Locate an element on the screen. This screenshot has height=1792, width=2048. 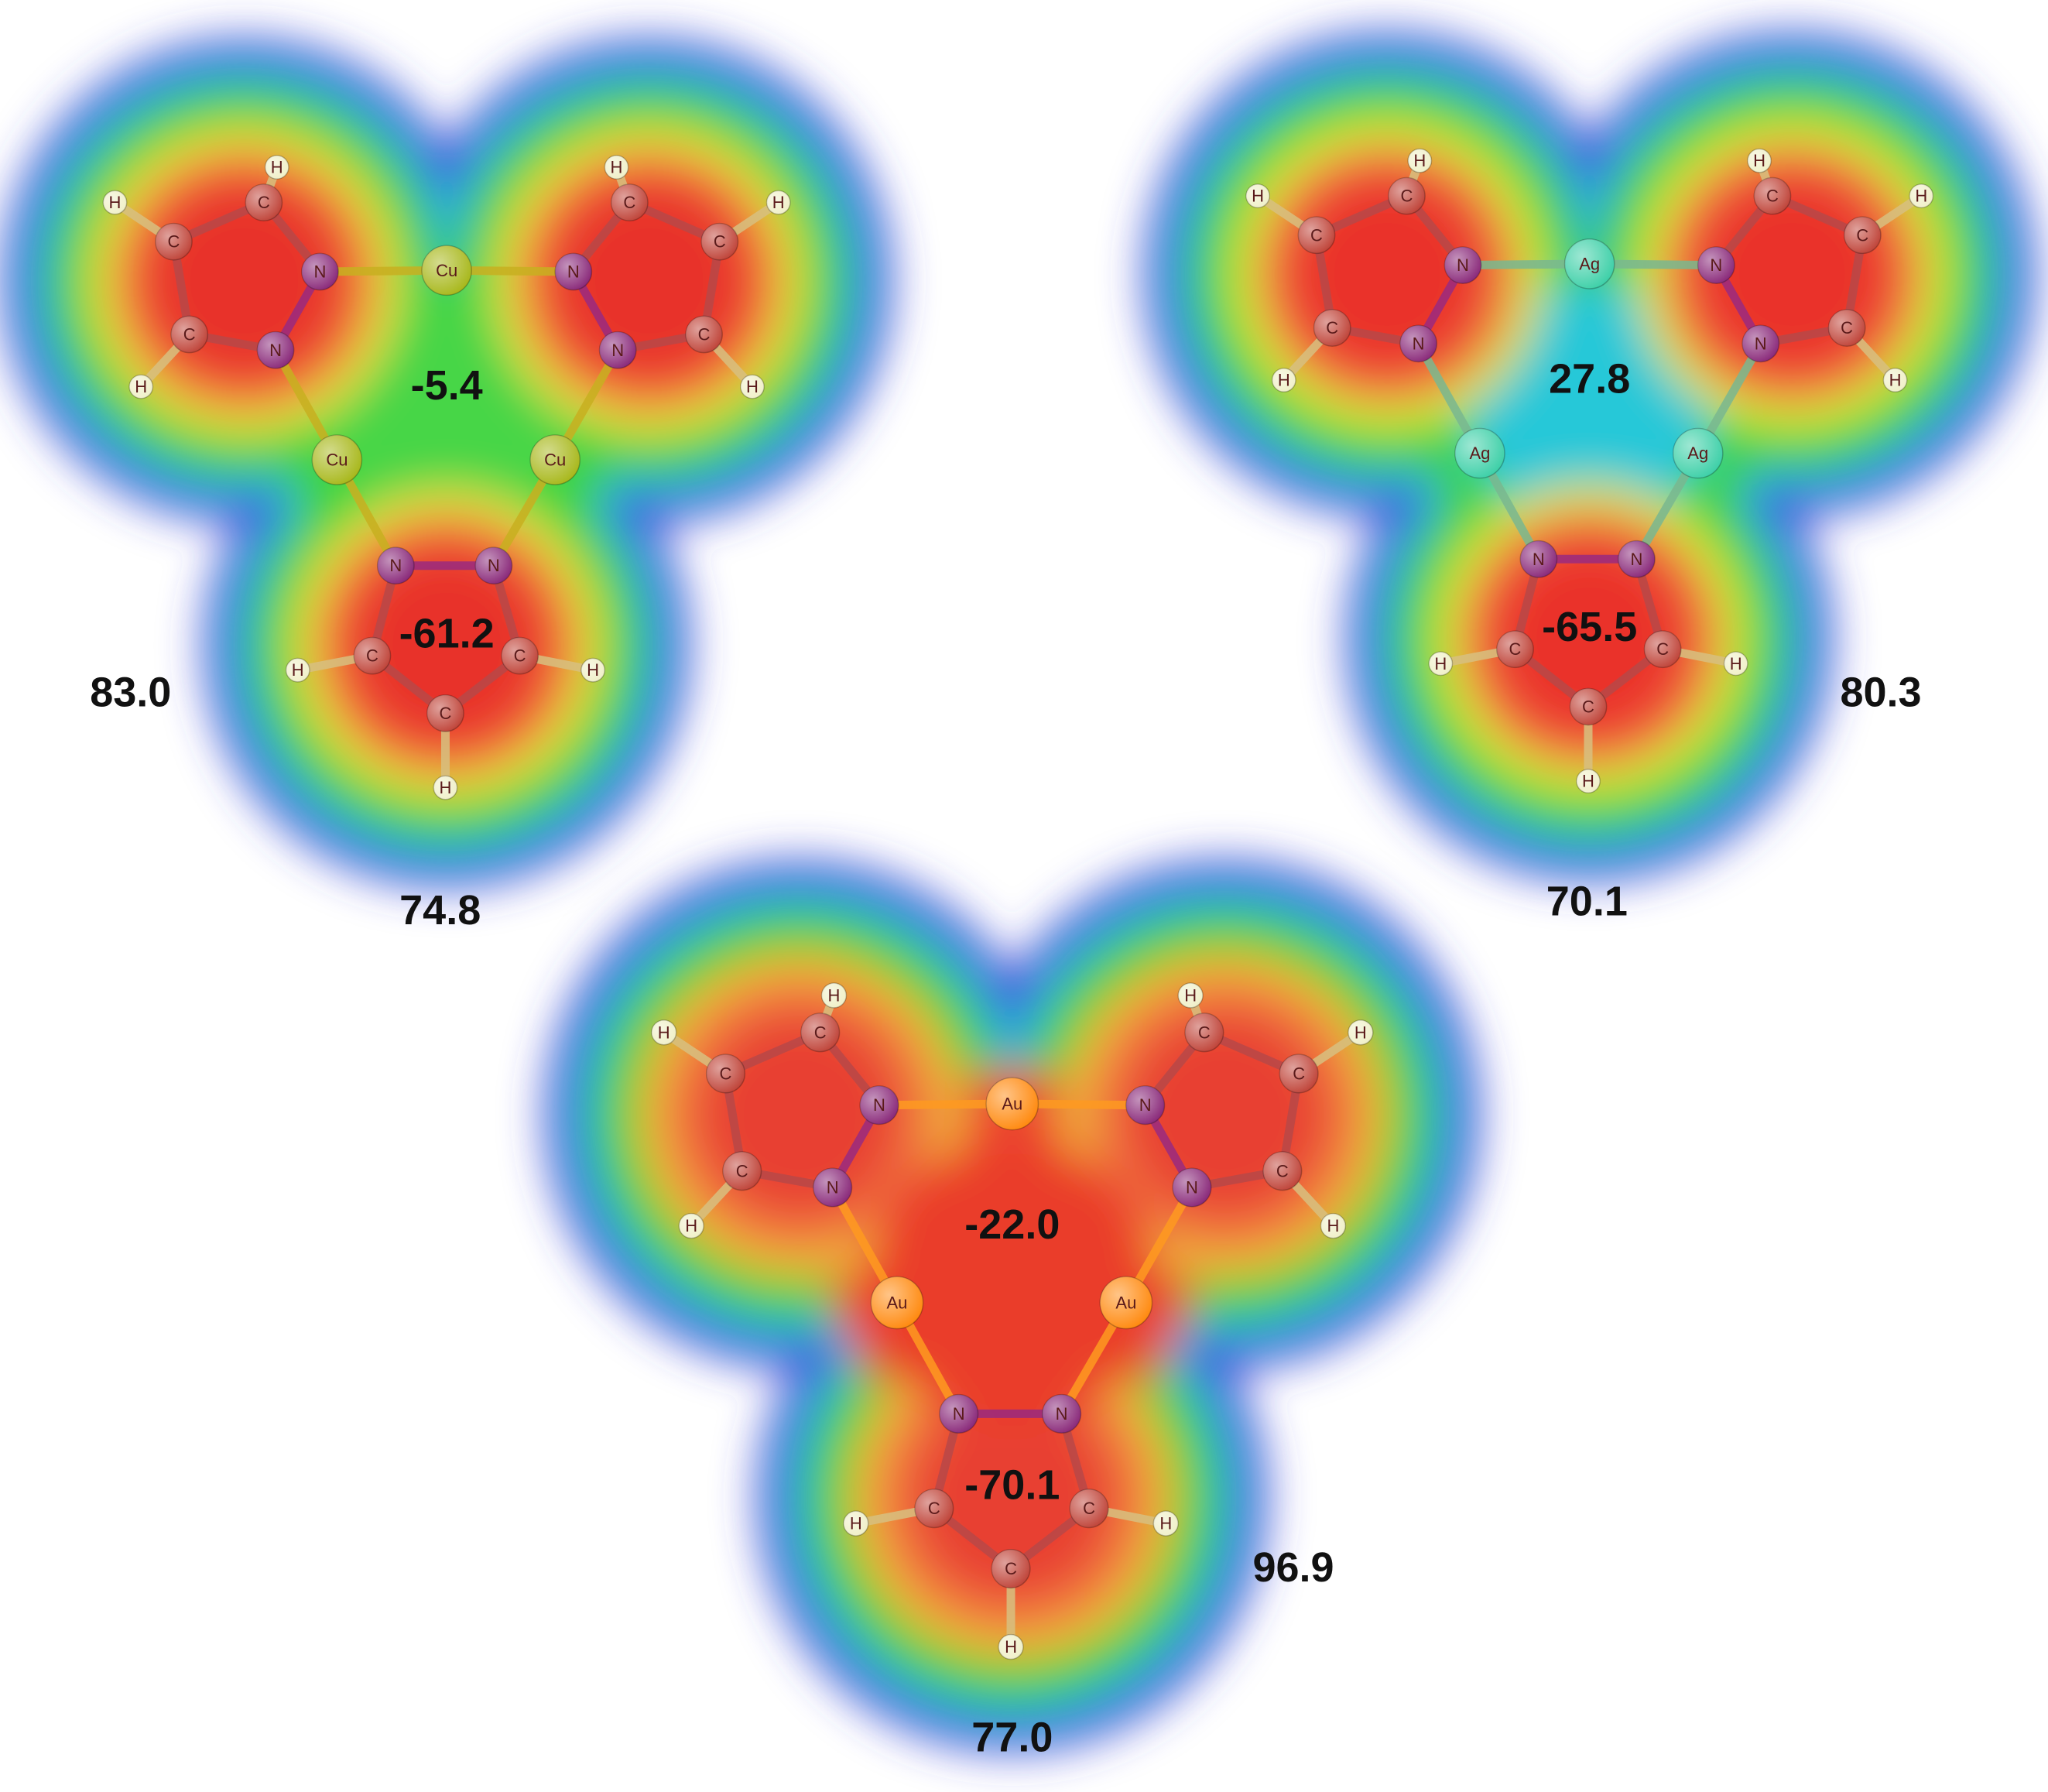
esp-value: -70.1 is located at coordinates (1012, 1485).